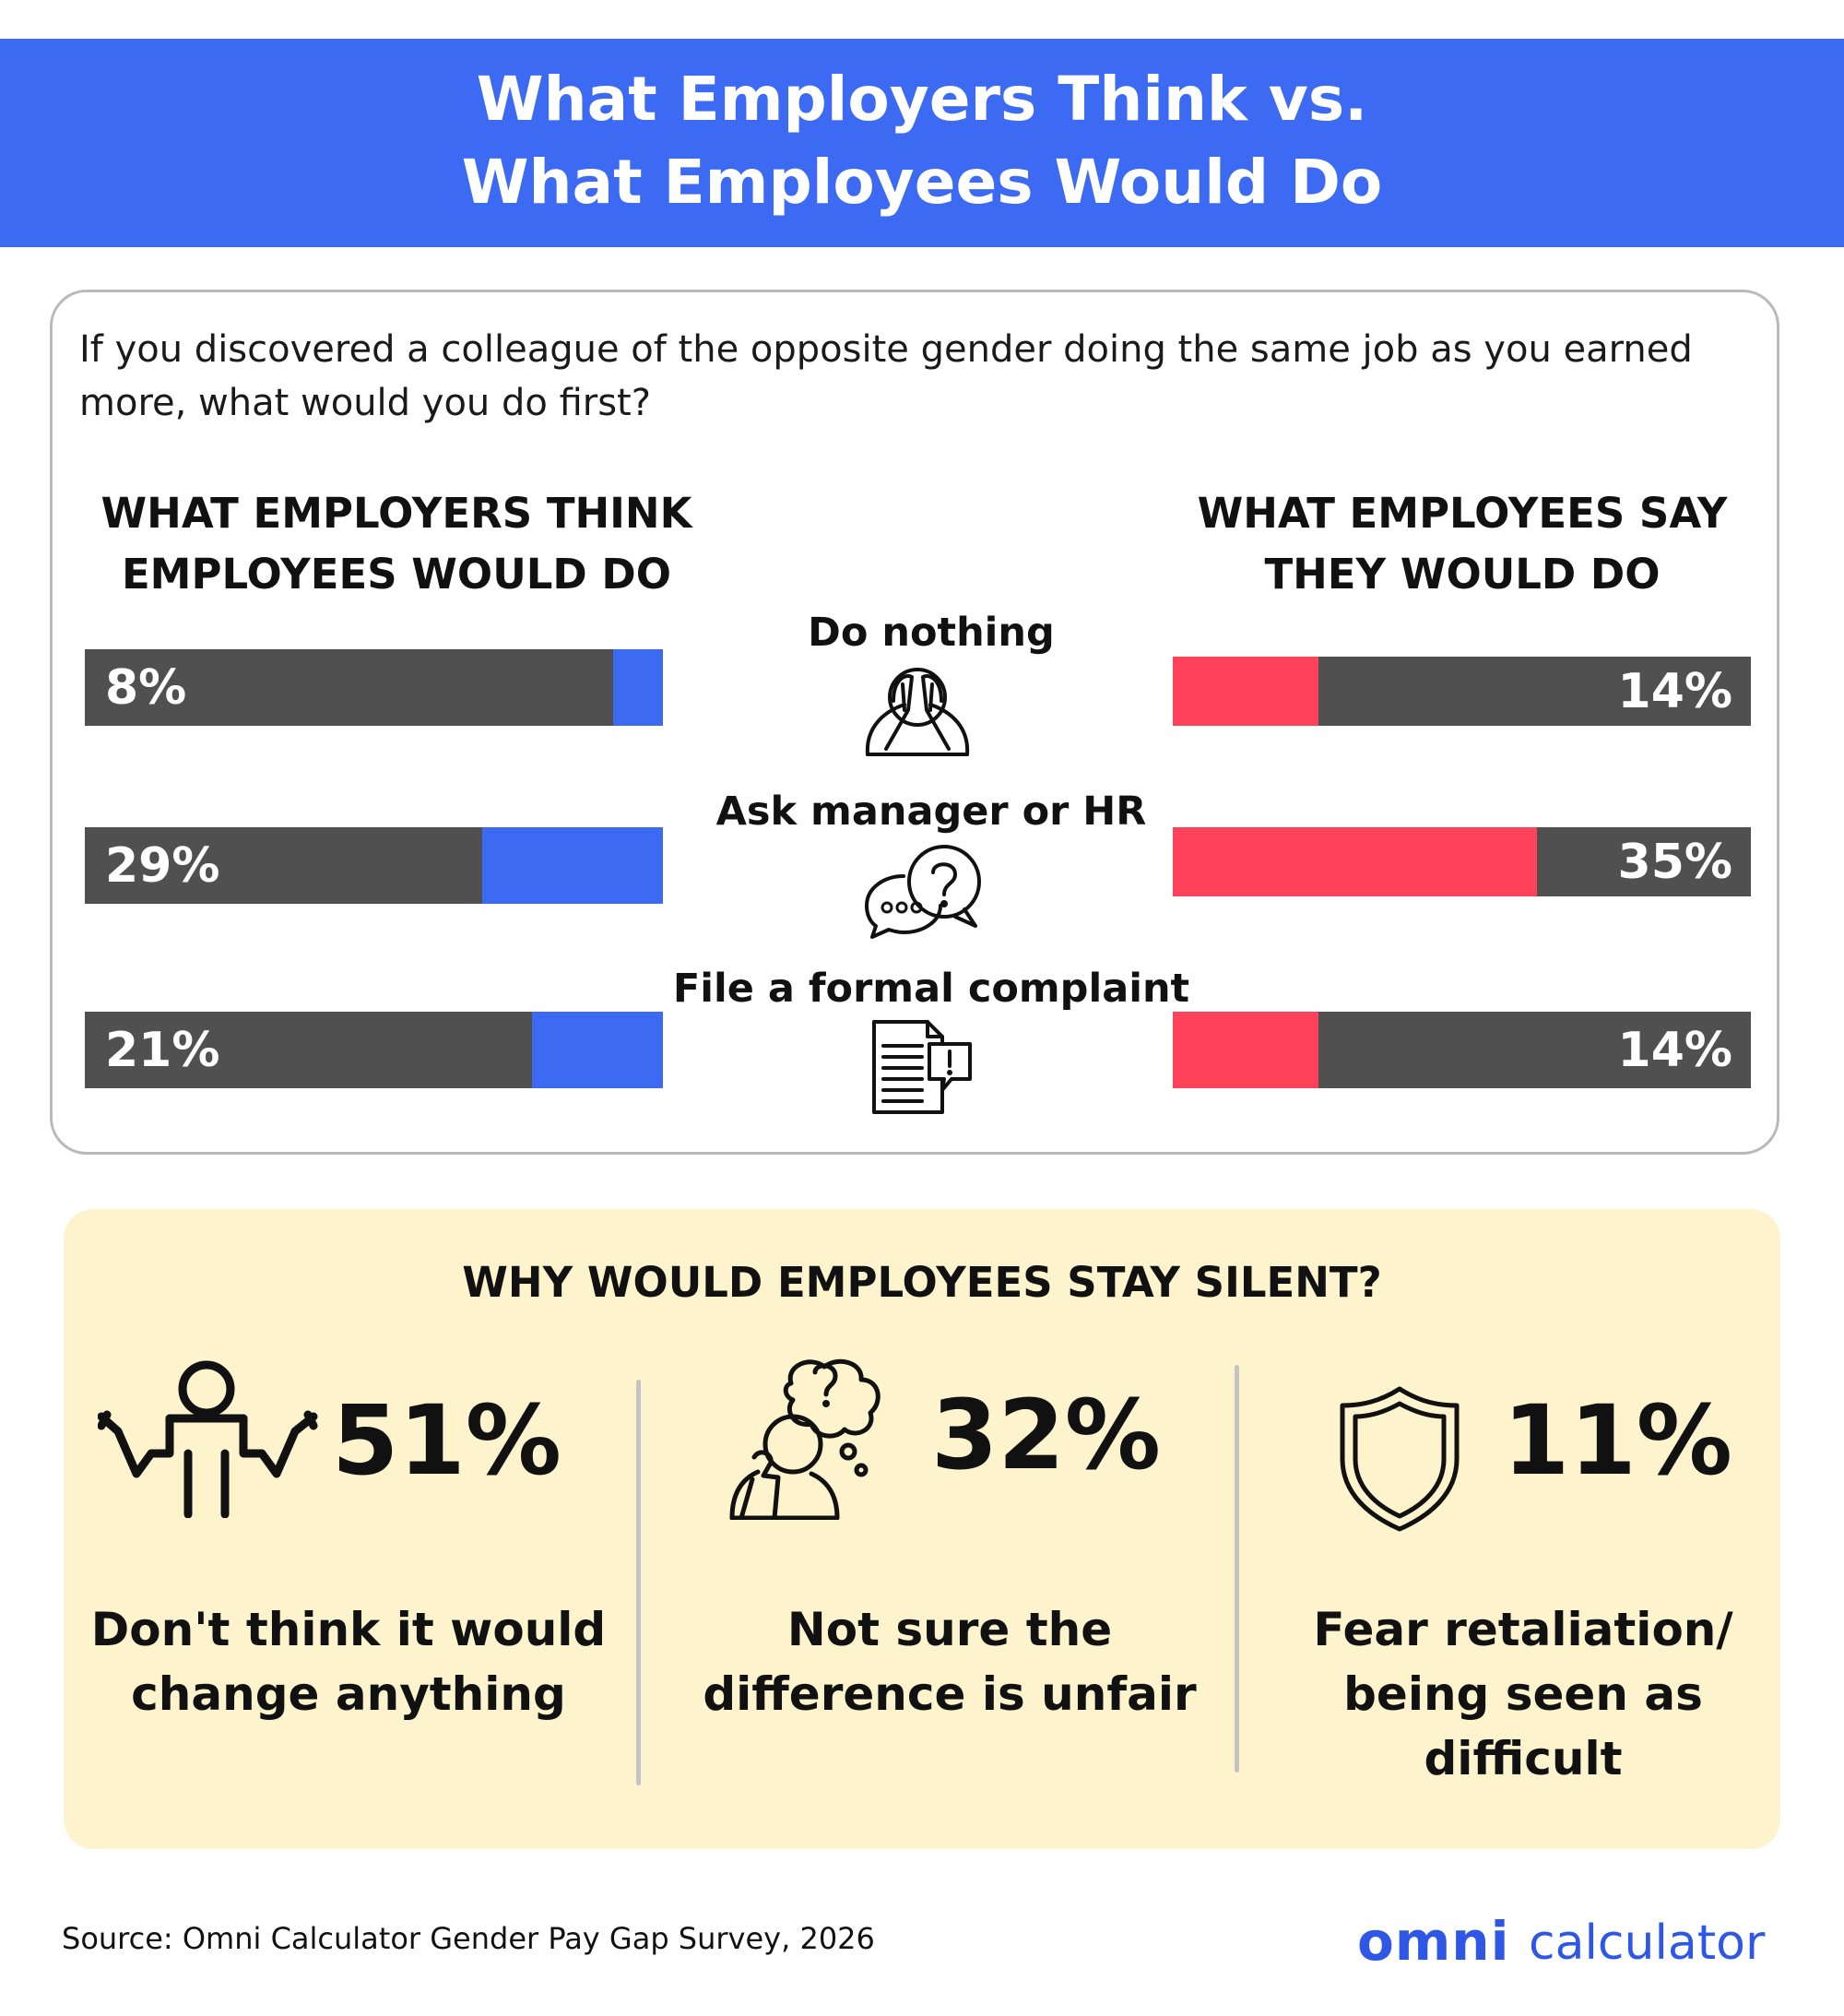 This screenshot has height=2016, width=1844. What do you see at coordinates (208, 1439) in the screenshot?
I see `shrug-person-icon` at bounding box center [208, 1439].